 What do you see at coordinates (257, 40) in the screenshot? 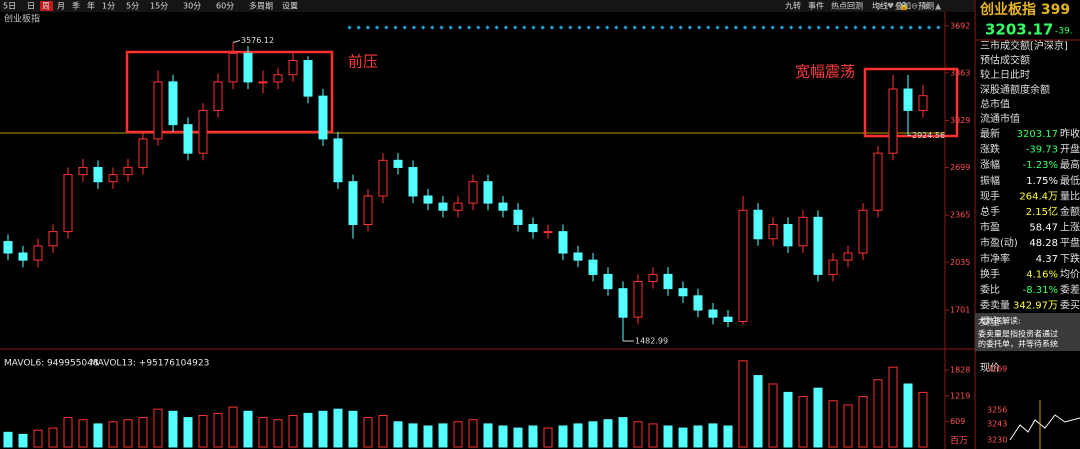
I see `extreme-label: 3576.12` at bounding box center [257, 40].